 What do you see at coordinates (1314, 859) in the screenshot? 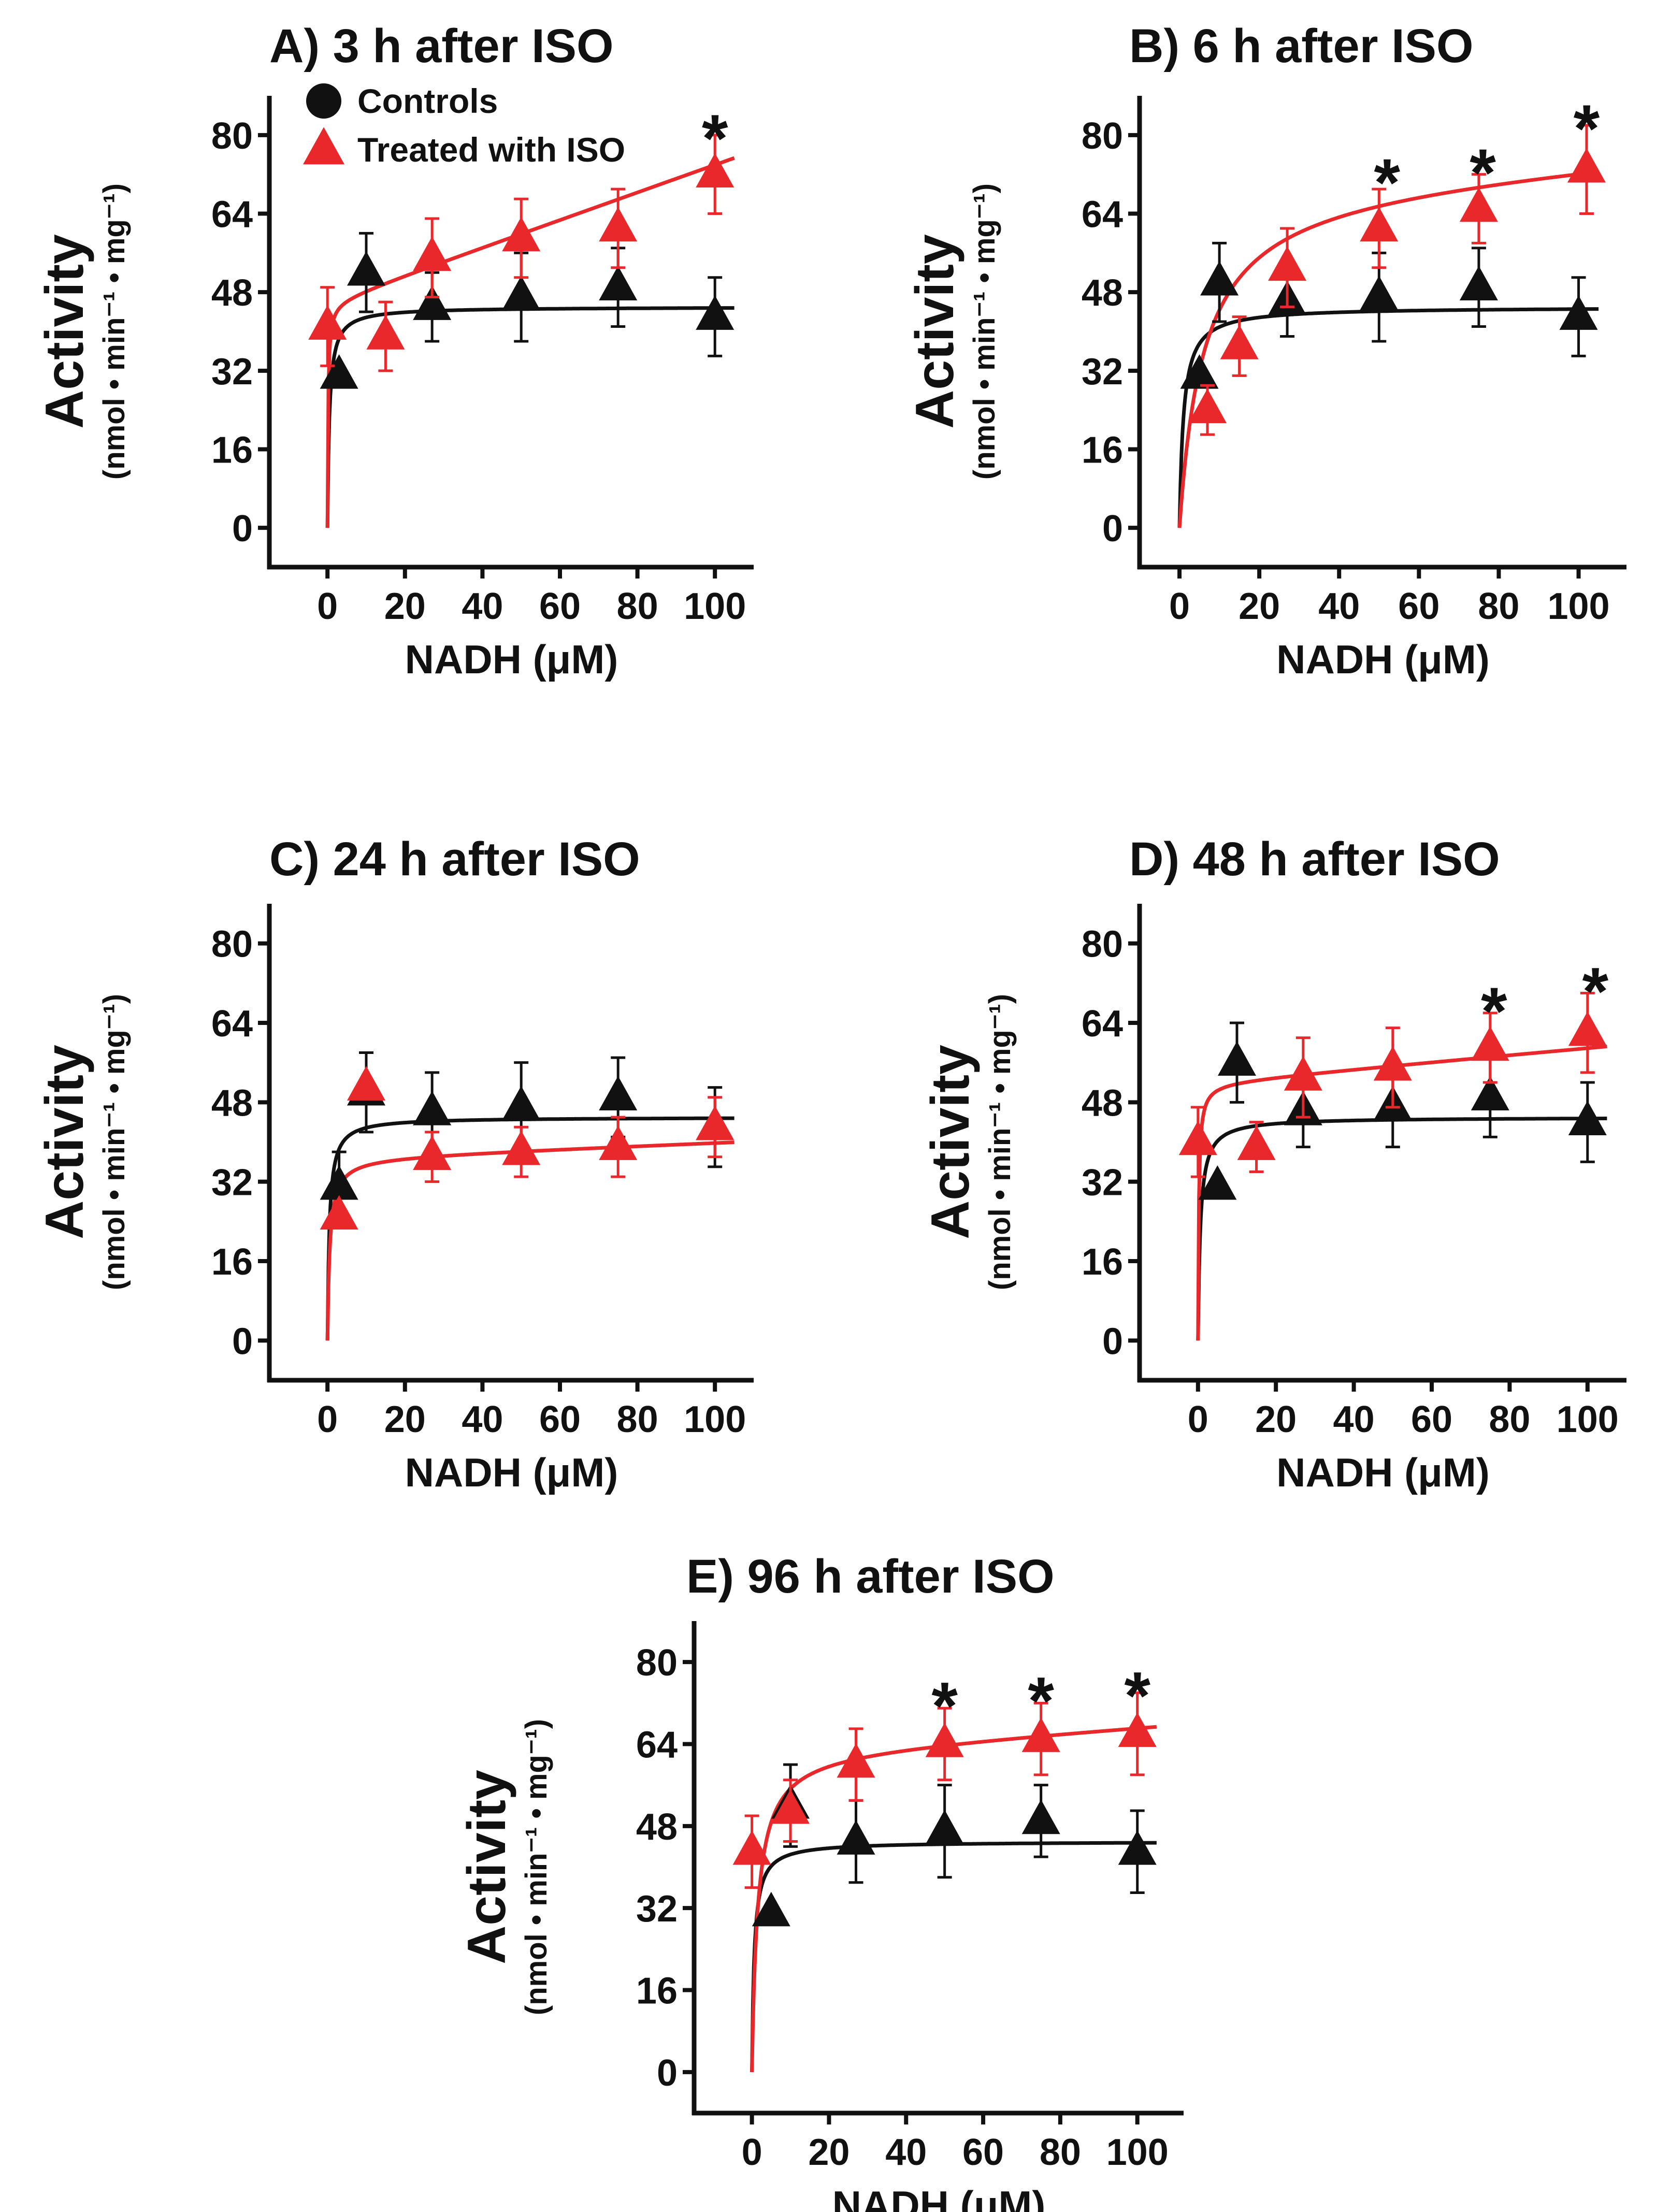
I see `panel-title: D) 48 h after ISO` at bounding box center [1314, 859].